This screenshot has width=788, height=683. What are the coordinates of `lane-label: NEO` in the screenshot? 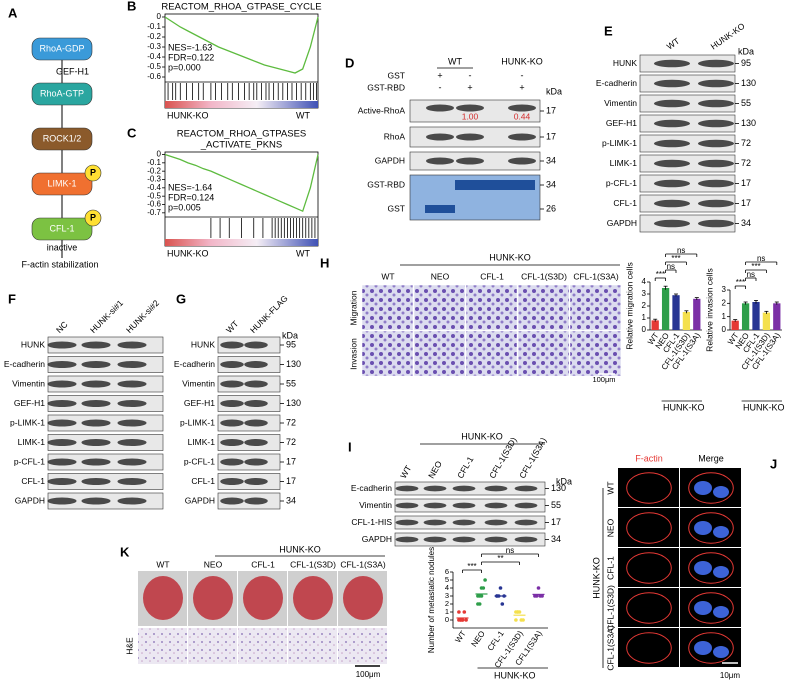 It's located at (435, 469).